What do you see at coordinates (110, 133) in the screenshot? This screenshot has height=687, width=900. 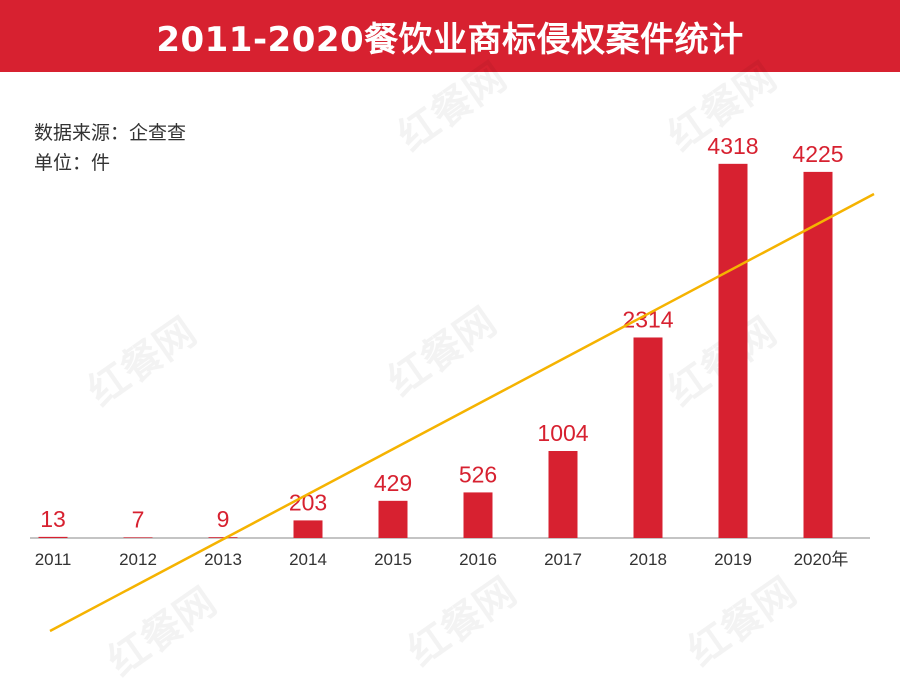 I see `data-source-label: 数据来源：企查查` at bounding box center [110, 133].